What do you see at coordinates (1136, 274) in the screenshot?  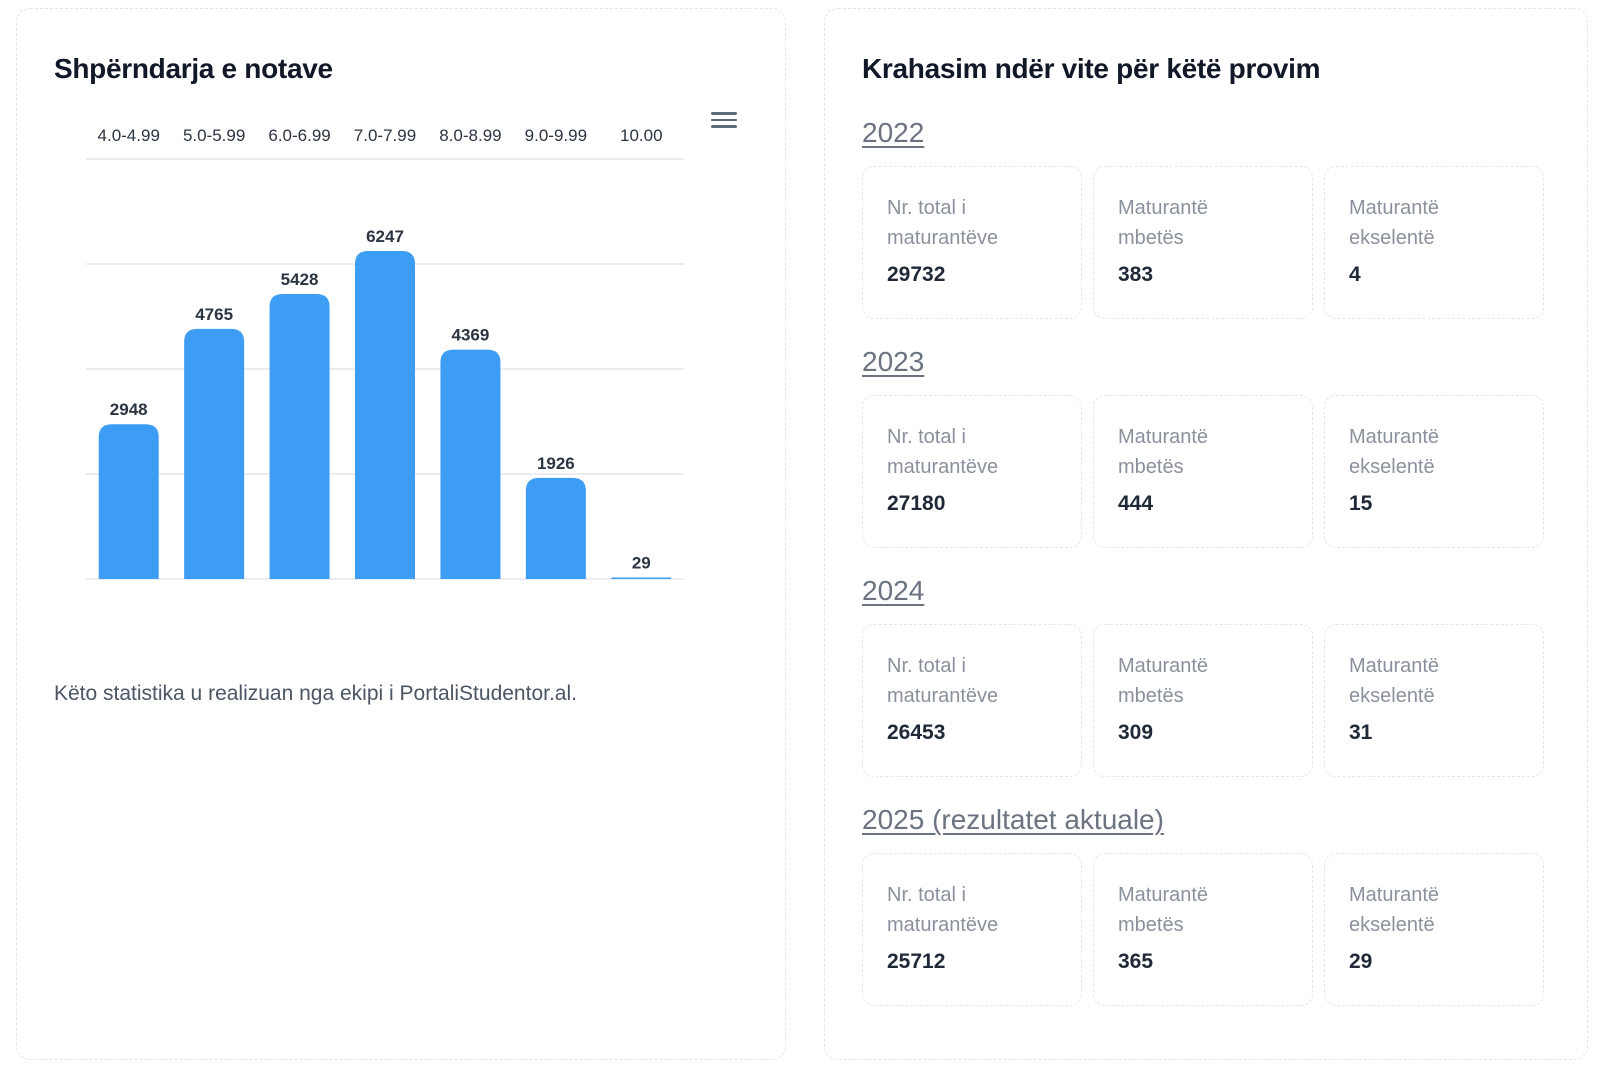 I see `stat-value: 383` at bounding box center [1136, 274].